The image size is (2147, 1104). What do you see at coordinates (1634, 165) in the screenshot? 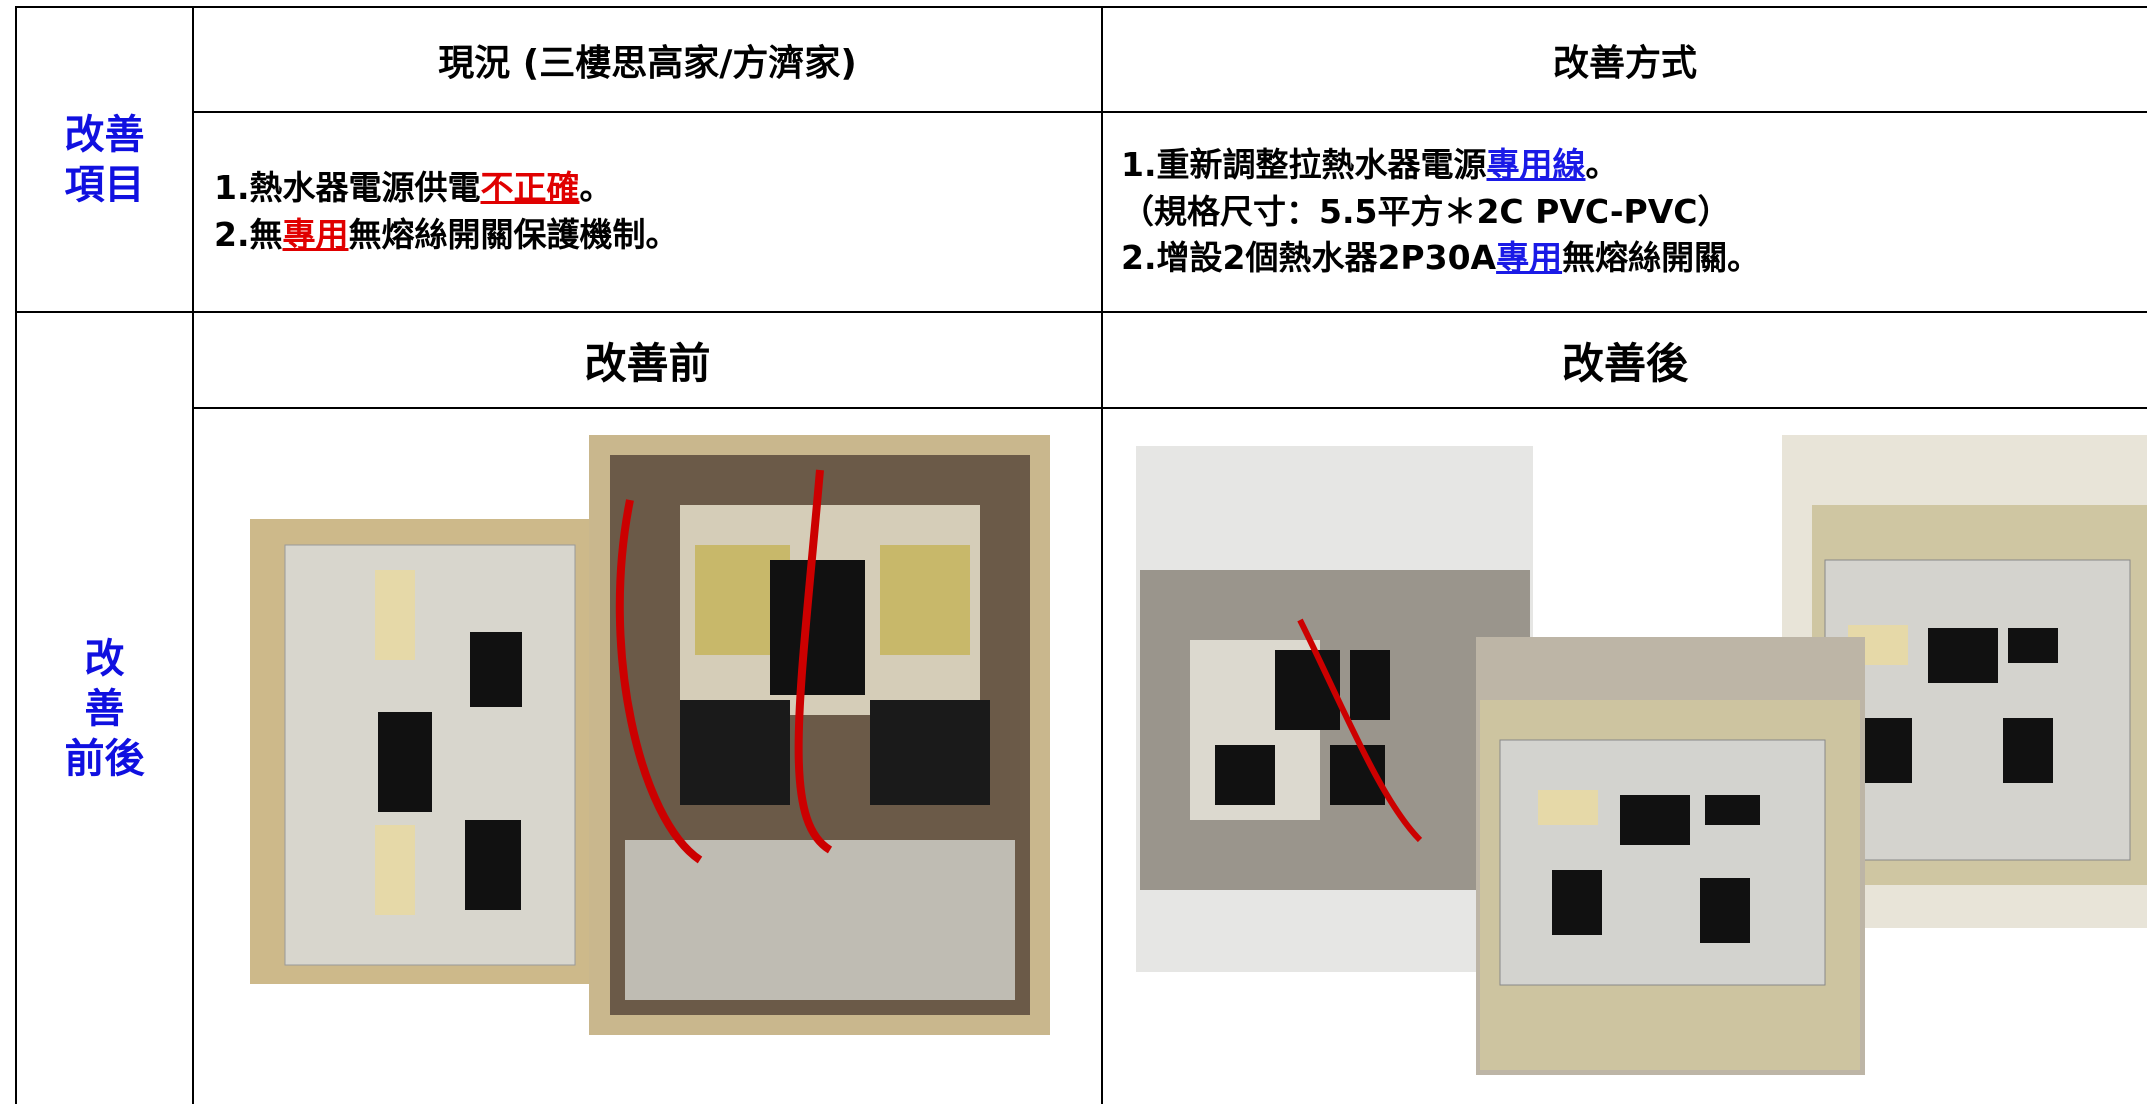
I see `text-line: 1.重新調整拉熱水器電源專用線。` at bounding box center [1634, 165].